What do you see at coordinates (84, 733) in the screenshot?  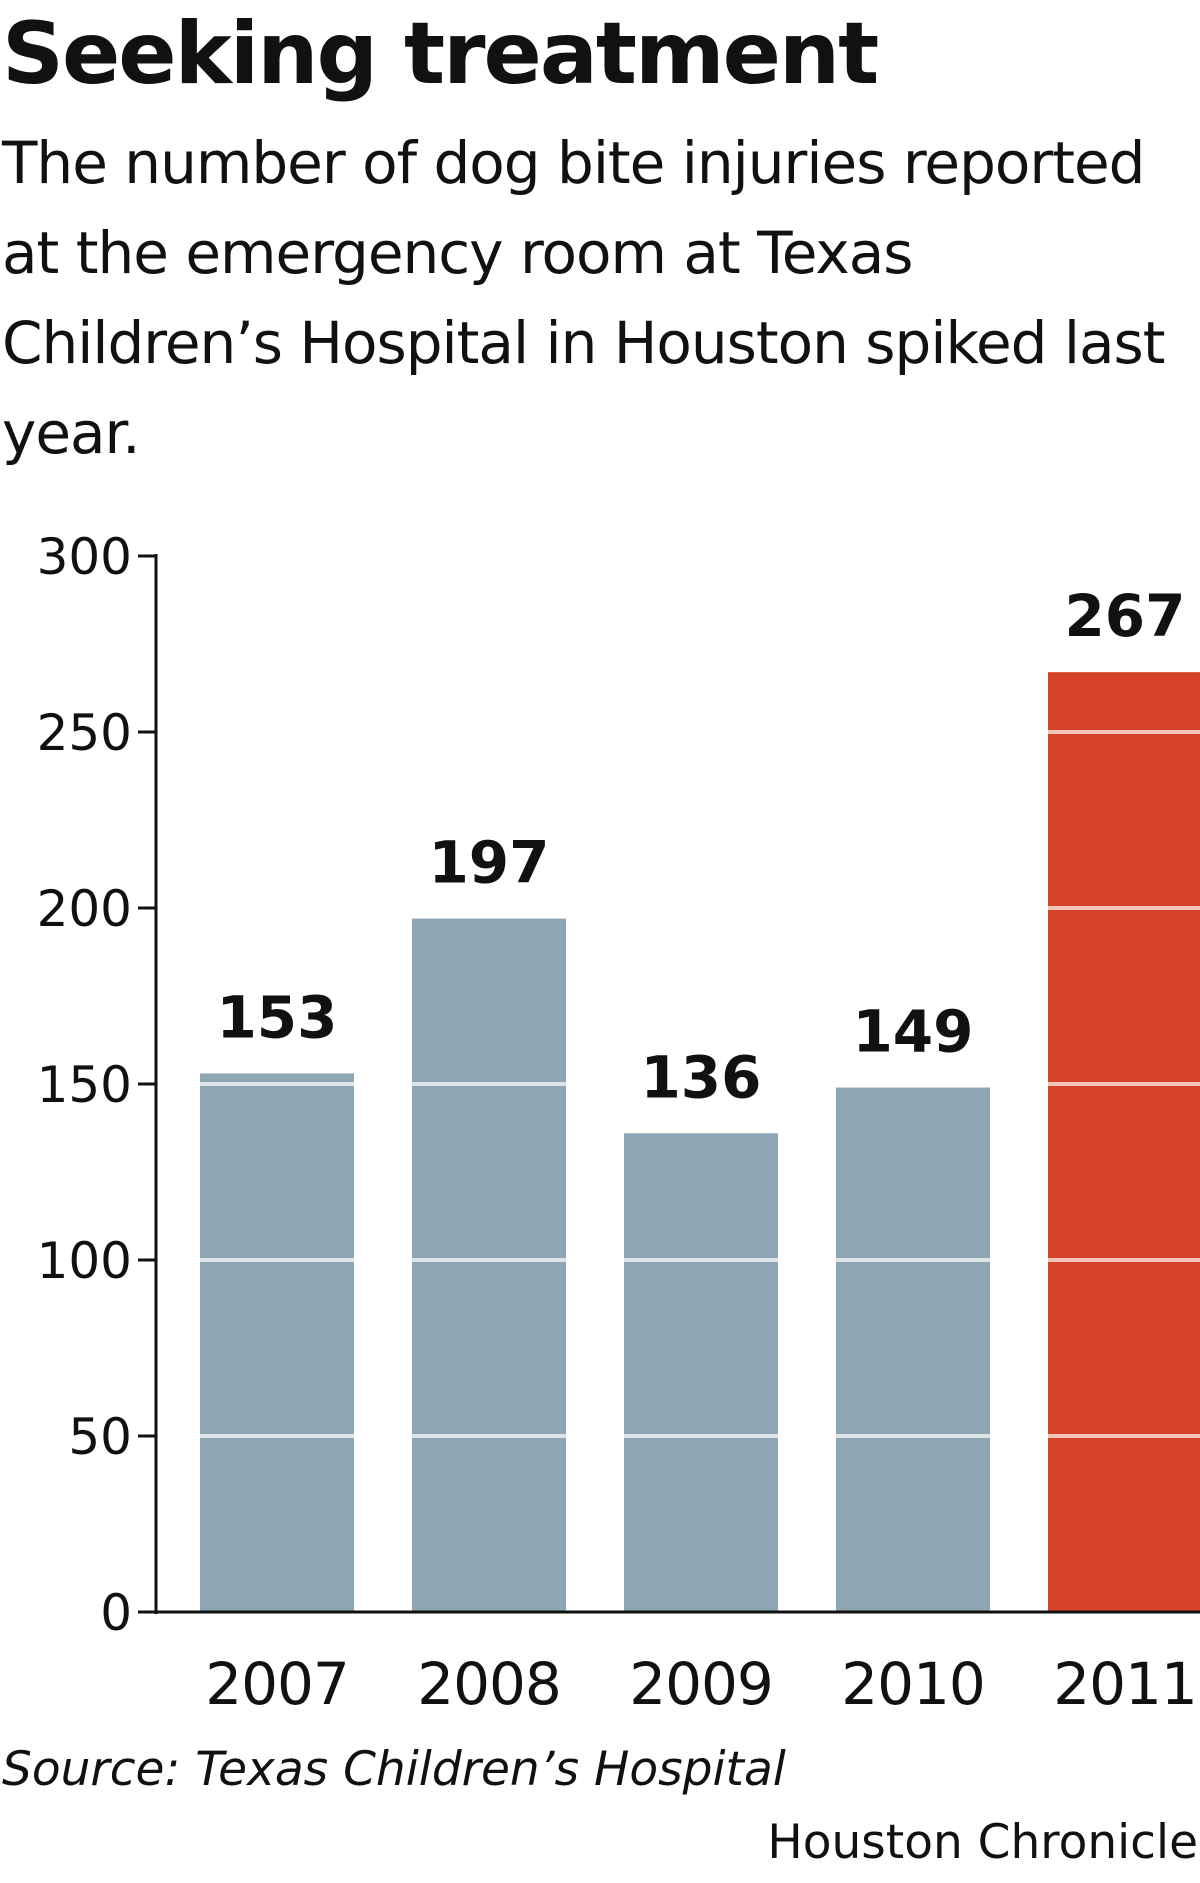 I see `y-tick-label: 250` at bounding box center [84, 733].